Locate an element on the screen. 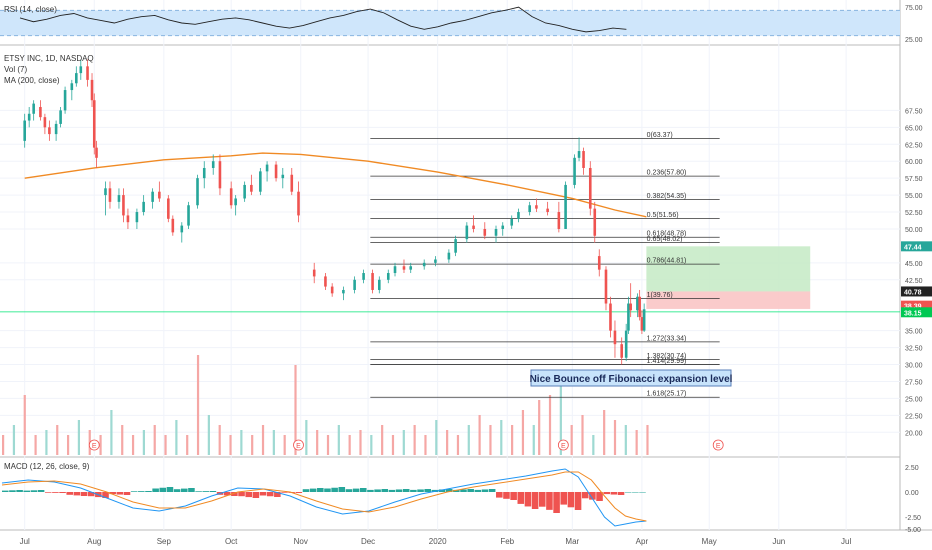  long-position-tool is located at coordinates (728, 277).